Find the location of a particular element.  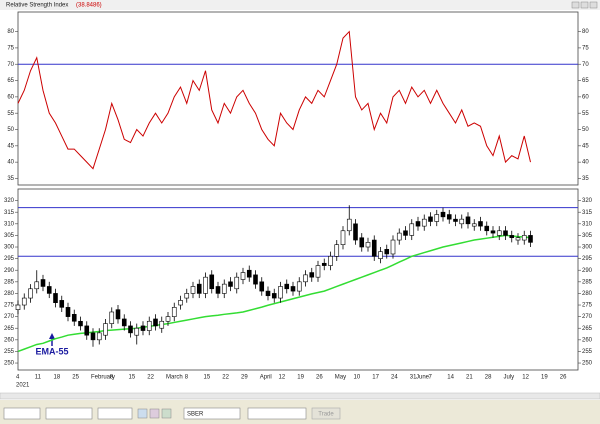

y-tick-label: 270 is located at coordinates (9, 317).